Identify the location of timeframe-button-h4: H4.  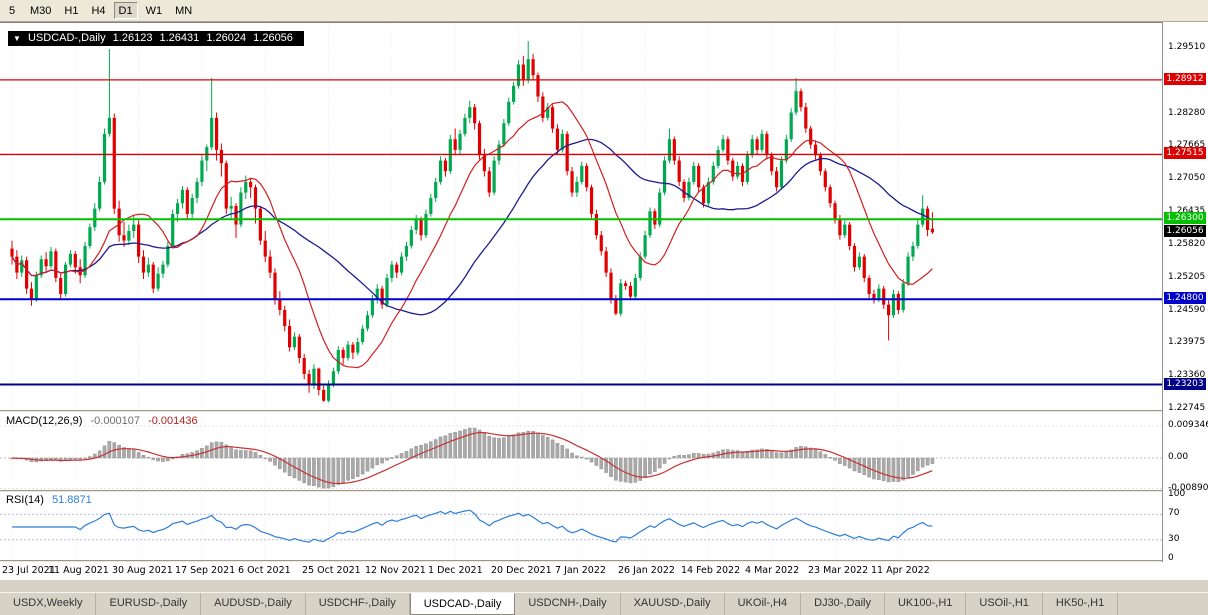
(98, 10).